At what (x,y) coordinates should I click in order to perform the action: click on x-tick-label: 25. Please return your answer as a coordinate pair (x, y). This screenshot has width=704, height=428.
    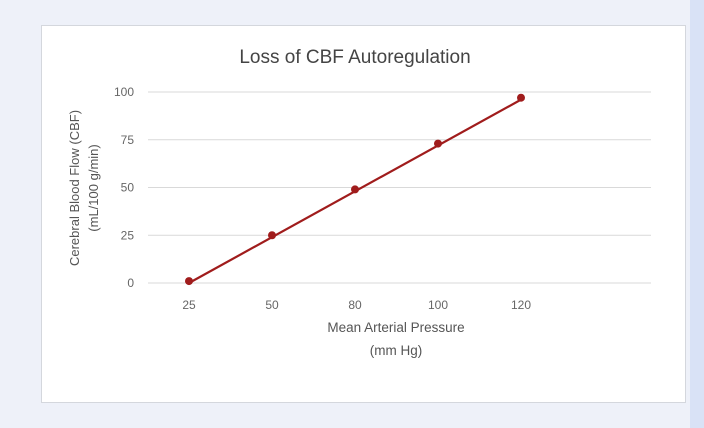
    Looking at the image, I should click on (189, 305).